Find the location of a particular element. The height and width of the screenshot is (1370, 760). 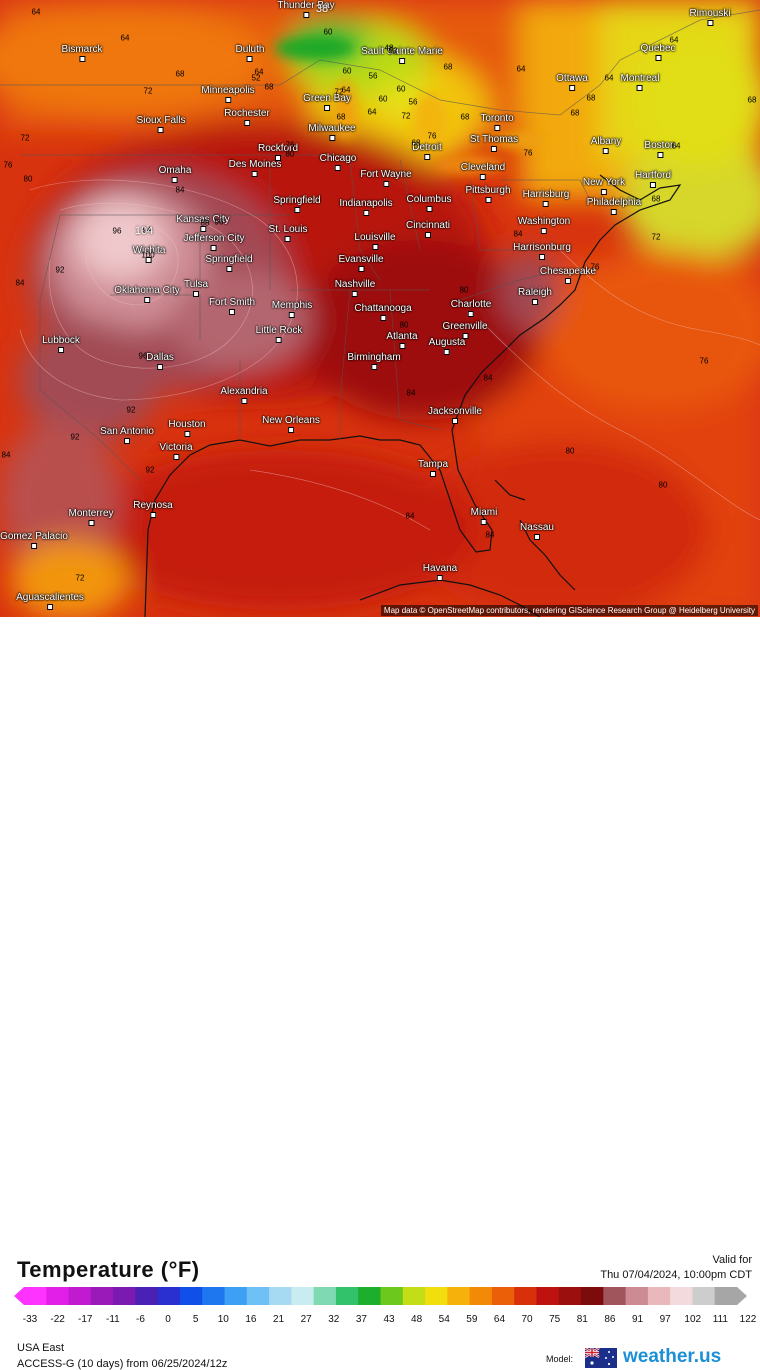

city-label: Milwaukee is located at coordinates (332, 132).